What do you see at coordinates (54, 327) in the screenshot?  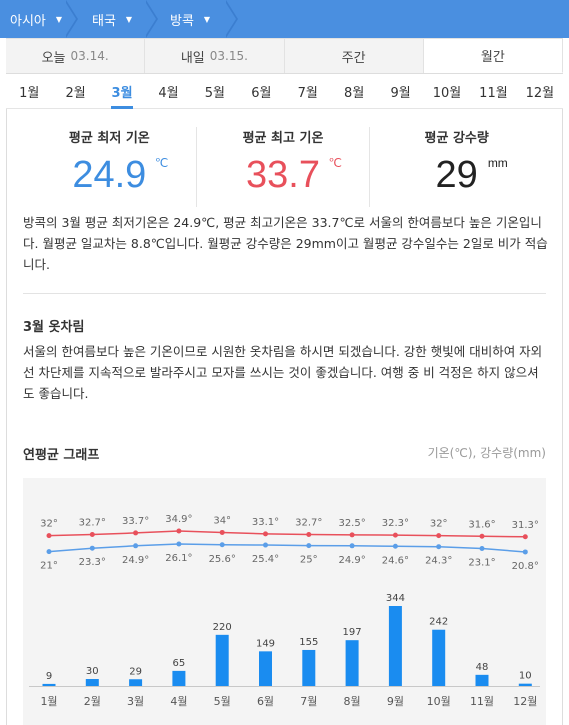 I see `clothing-title: 3월 옷차림` at bounding box center [54, 327].